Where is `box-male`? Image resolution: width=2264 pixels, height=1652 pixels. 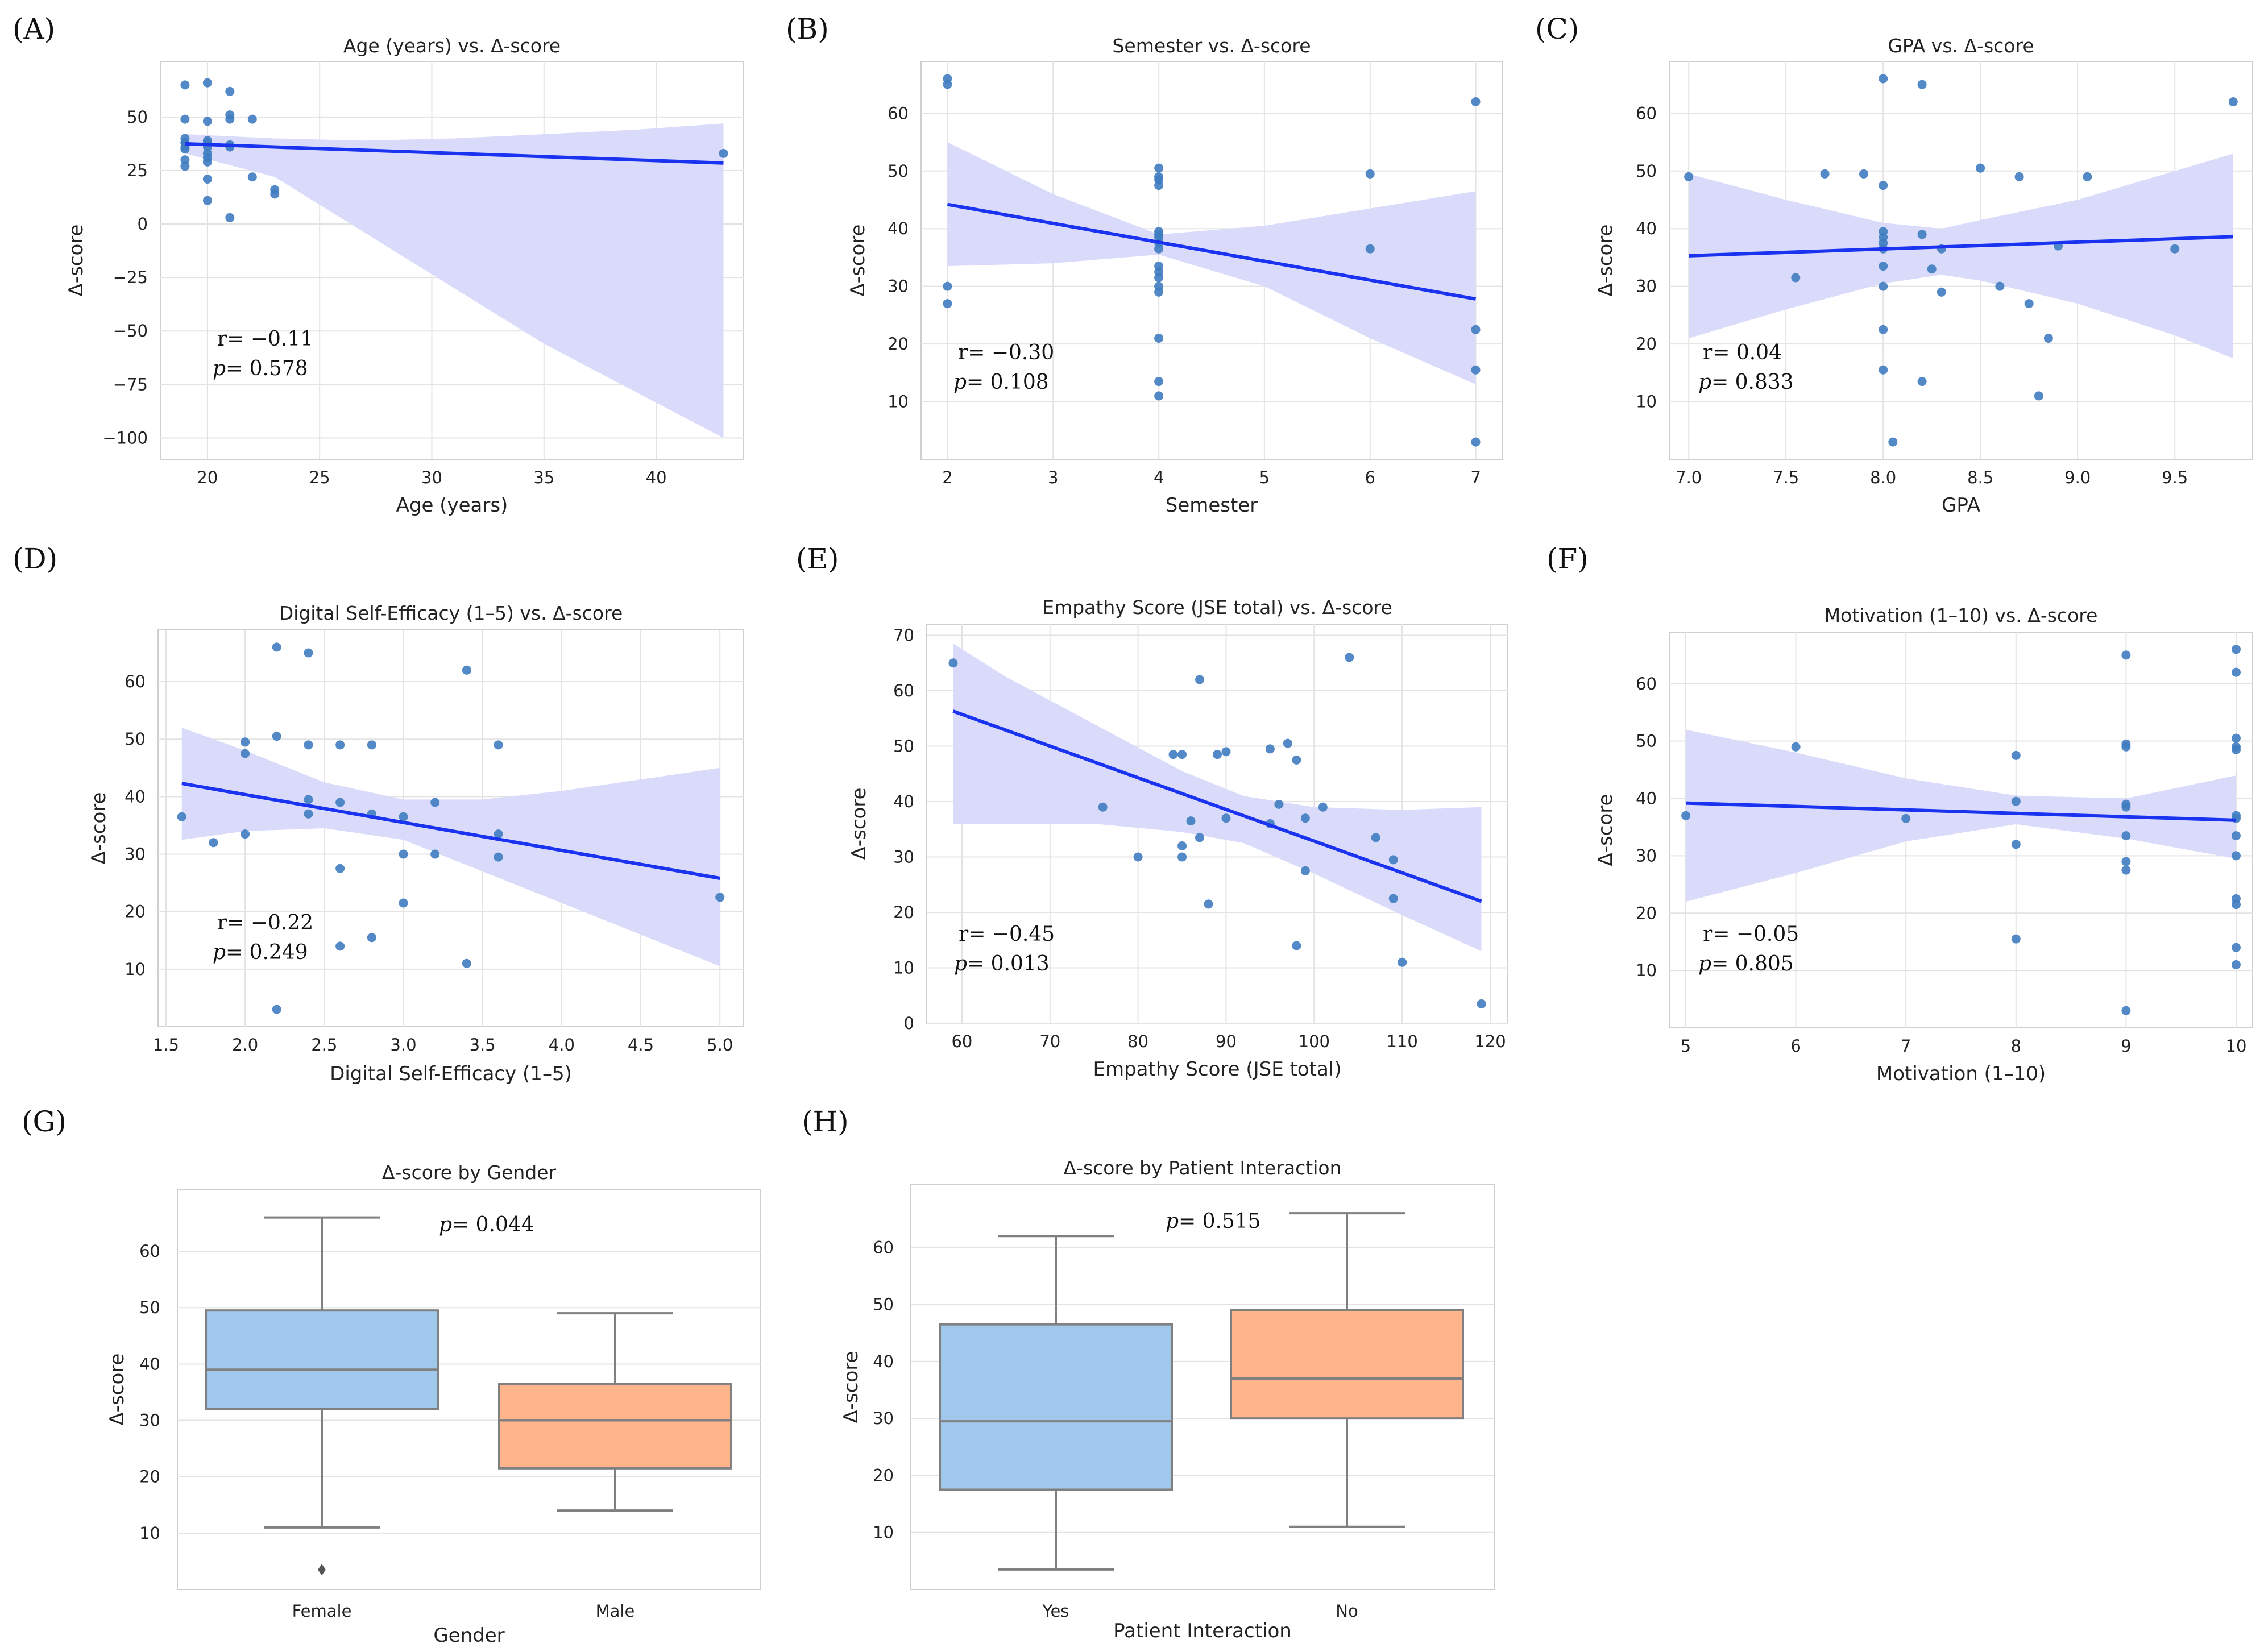
box-male is located at coordinates (615, 1426).